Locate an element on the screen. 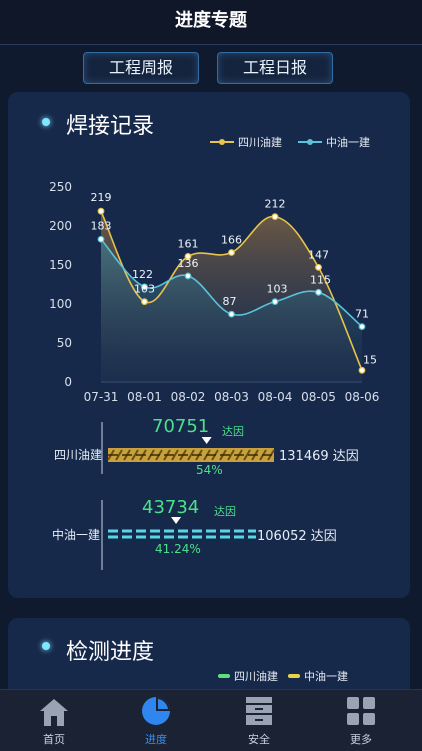 The height and width of the screenshot is (751, 422). zhongyou-done-value: 43734 is located at coordinates (171, 507).